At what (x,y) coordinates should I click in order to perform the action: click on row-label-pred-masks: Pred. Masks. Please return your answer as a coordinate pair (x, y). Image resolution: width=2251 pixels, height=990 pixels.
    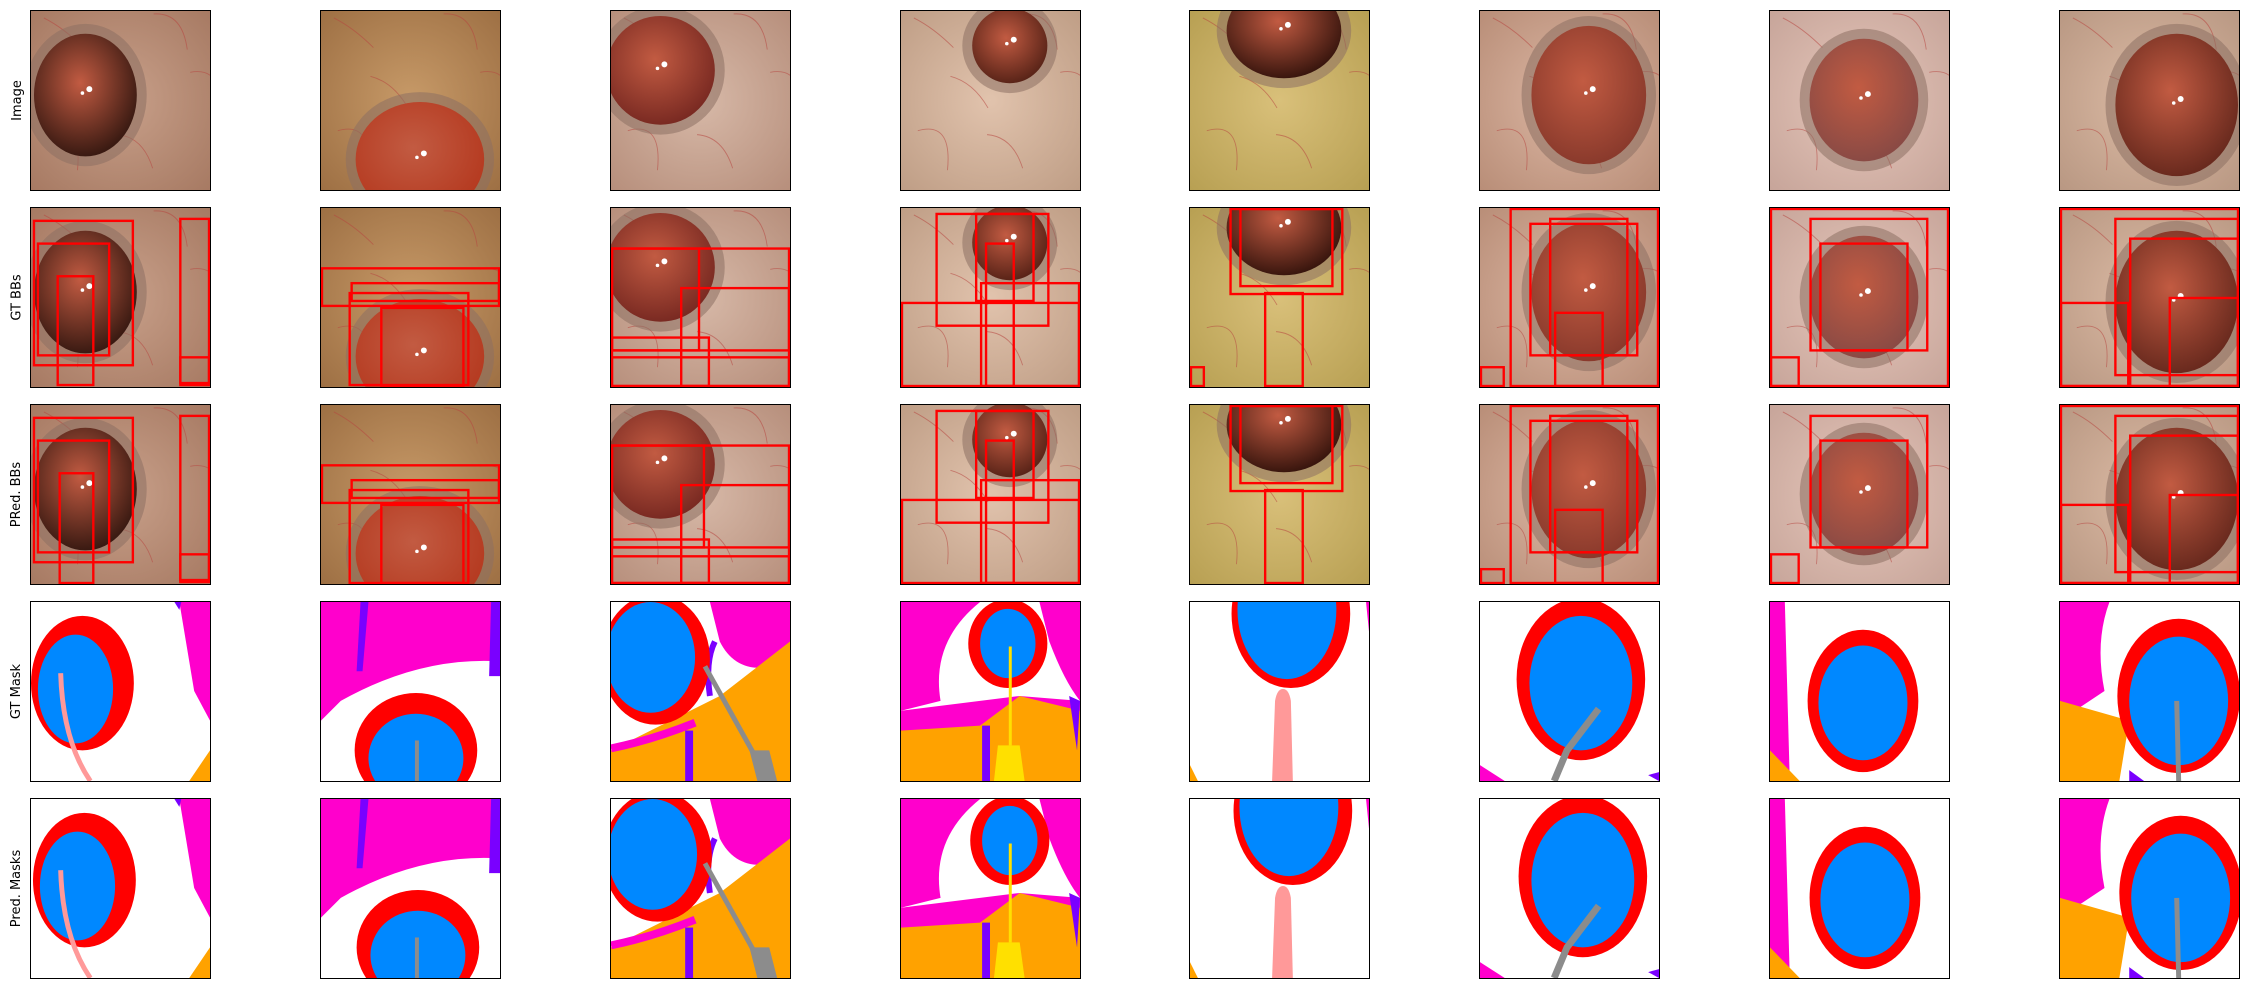
    Looking at the image, I should click on (17, 888).